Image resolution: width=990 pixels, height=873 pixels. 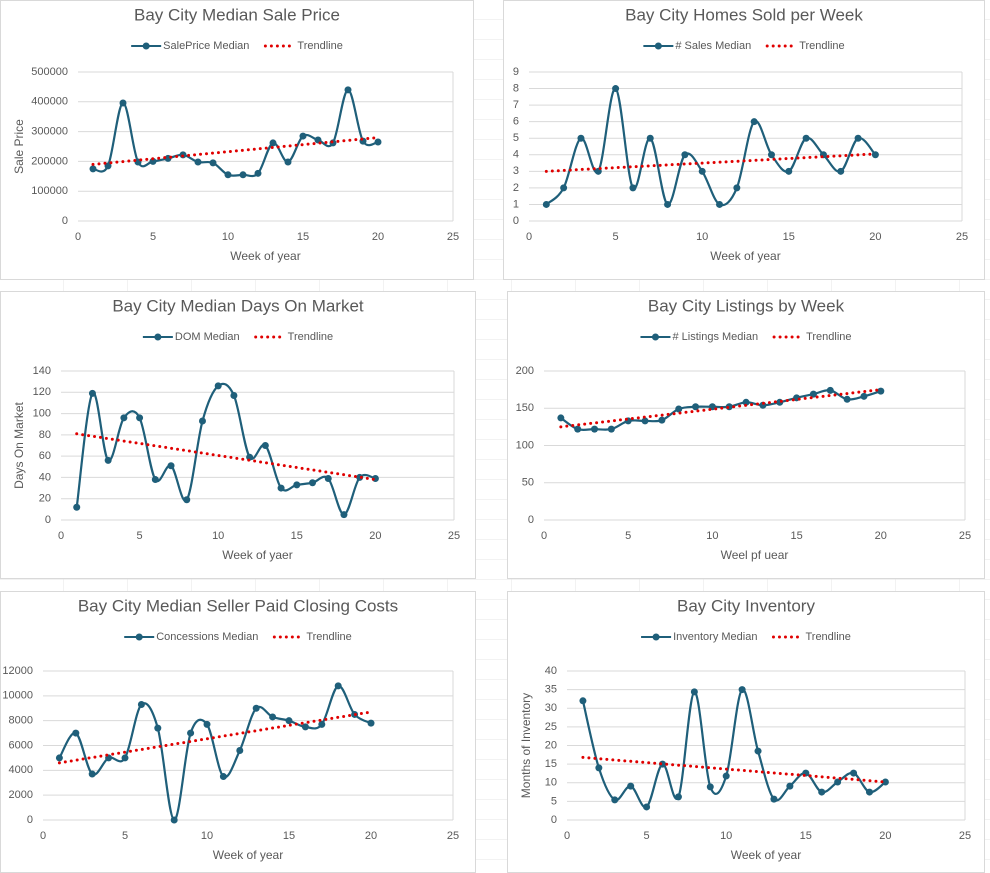 What do you see at coordinates (42, 392) in the screenshot?
I see `y-tick-label: 120` at bounding box center [42, 392].